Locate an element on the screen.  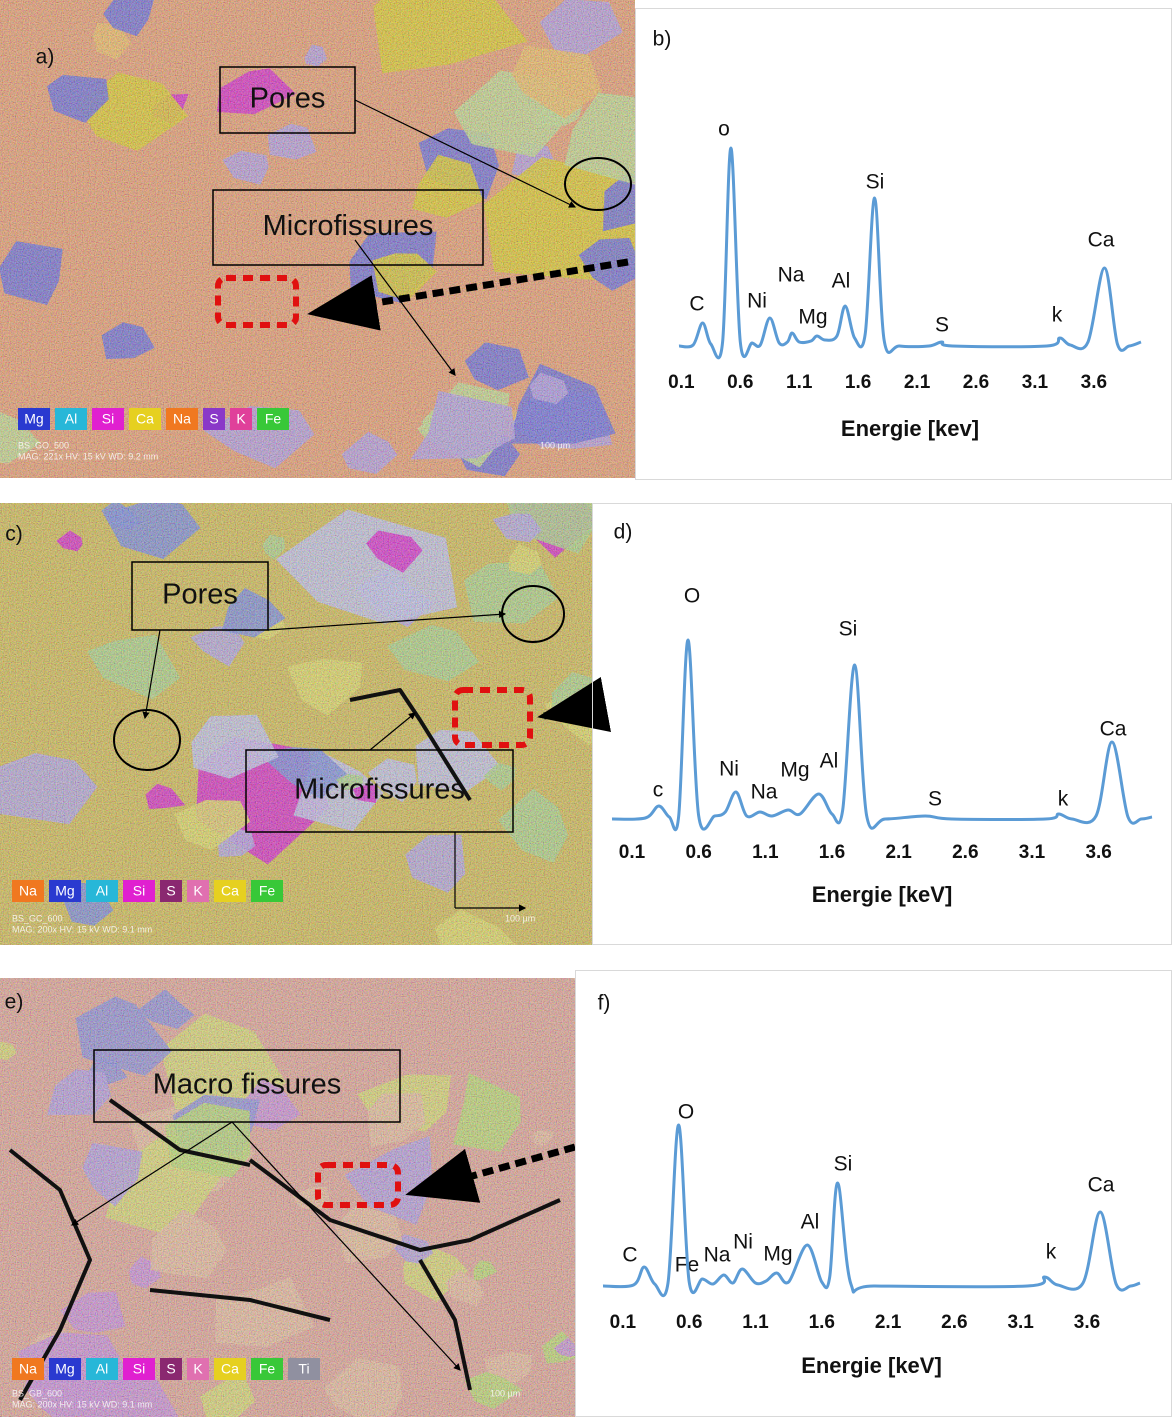
callout-box is located at coordinates (247, 1086).